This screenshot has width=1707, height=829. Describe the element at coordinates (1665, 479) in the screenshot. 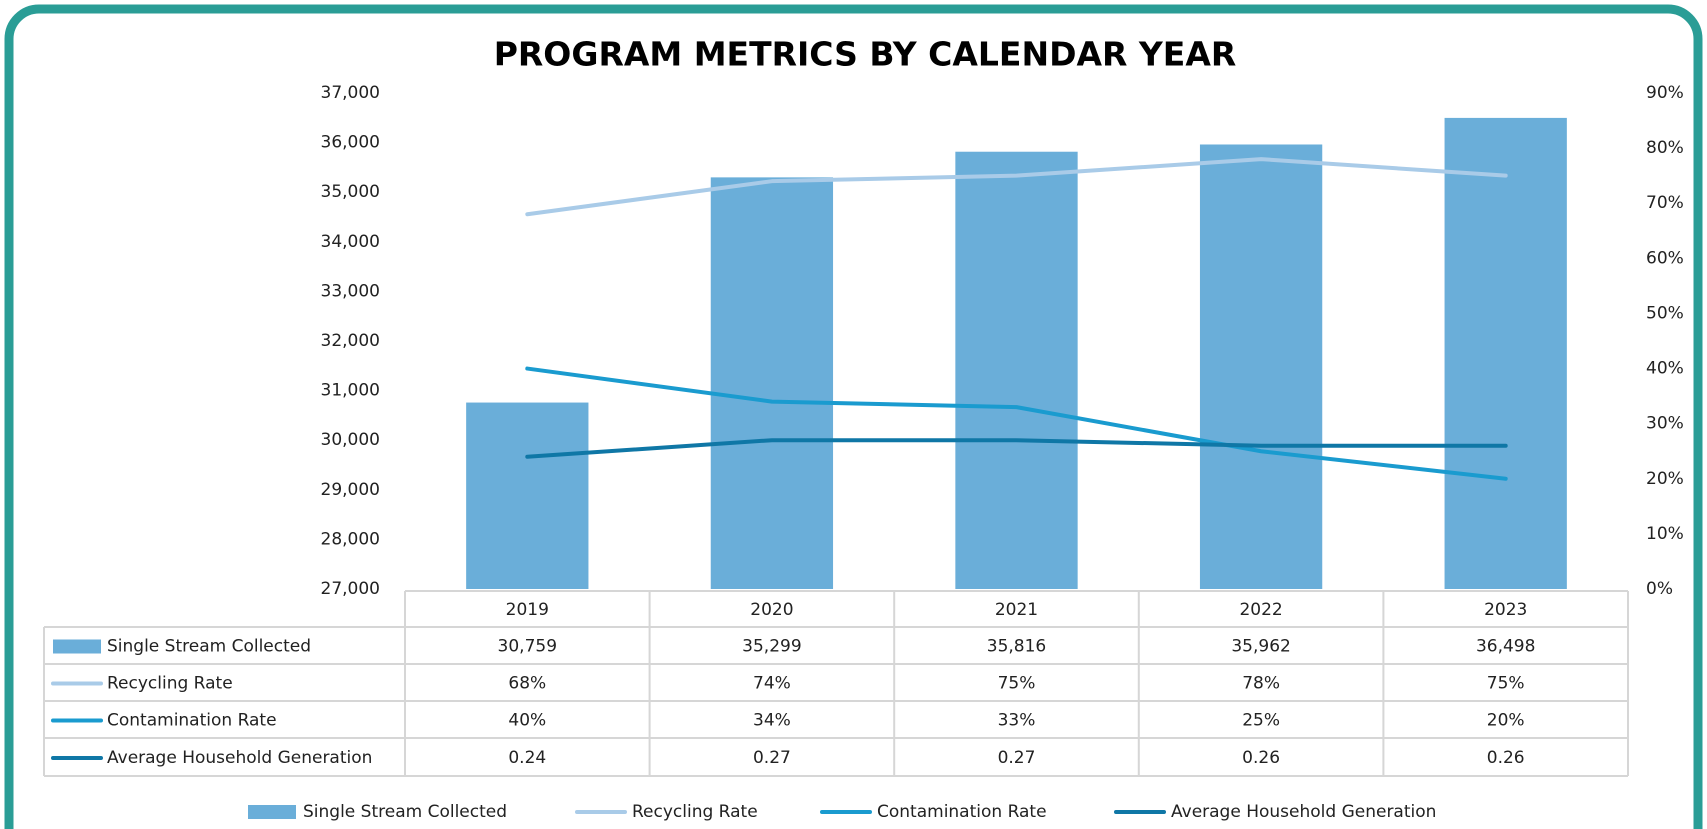

I see `y2-tick-label: 20%` at that location.